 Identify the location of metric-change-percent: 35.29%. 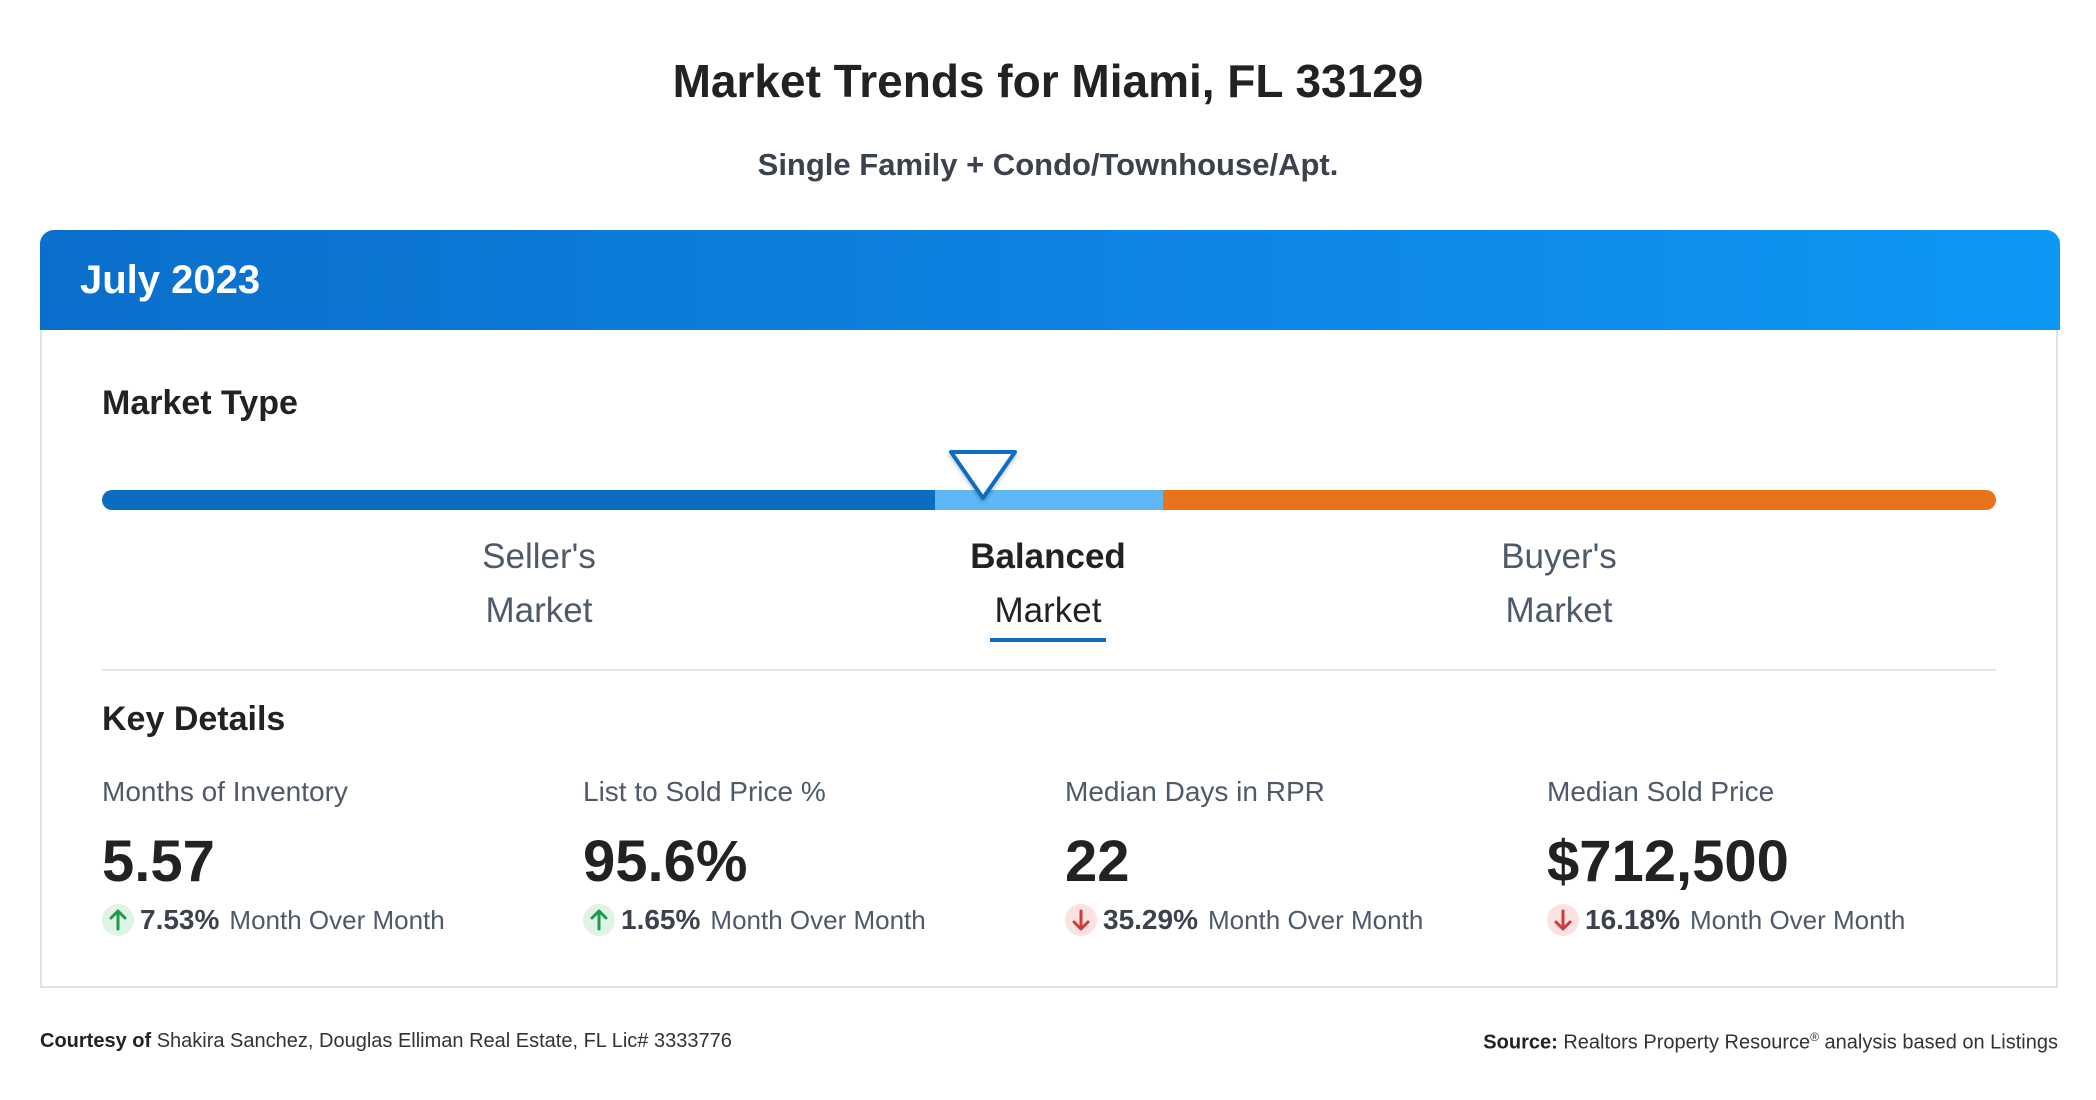
(1150, 919).